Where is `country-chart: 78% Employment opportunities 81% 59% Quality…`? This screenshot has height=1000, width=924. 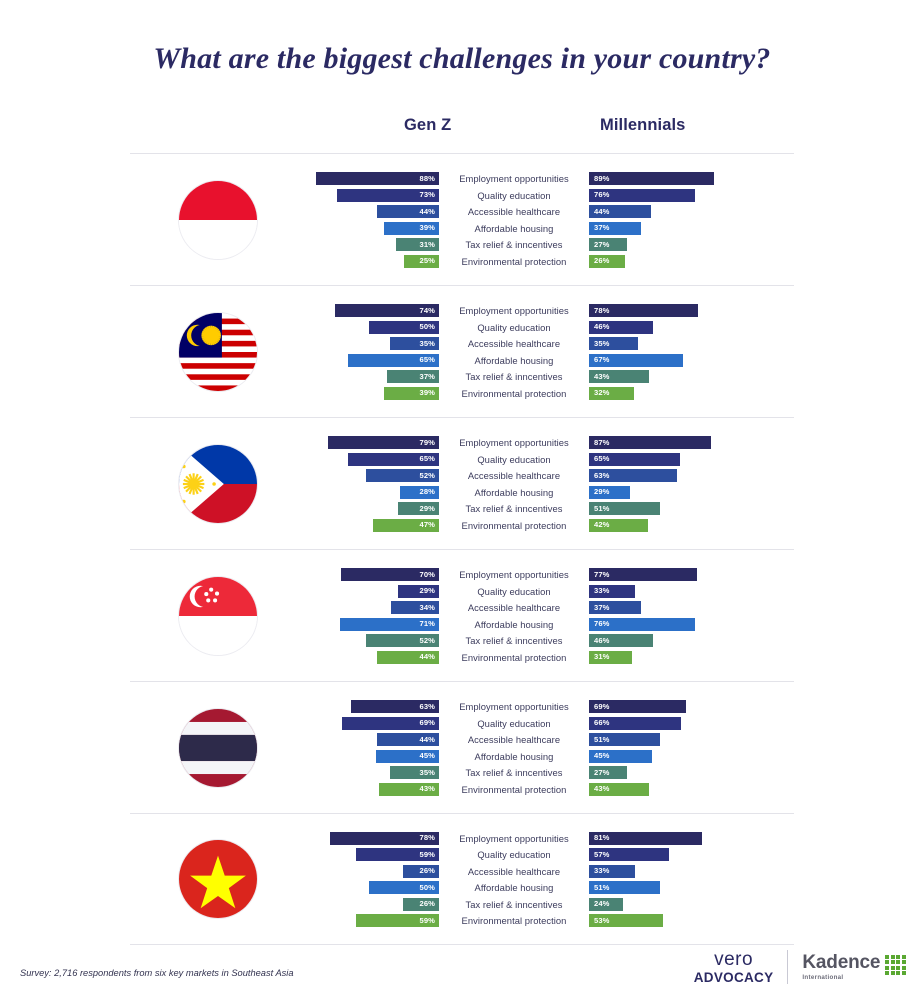
country-chart: 78% Employment opportunities 81% 59% Quality… is located at coordinates (549, 879).